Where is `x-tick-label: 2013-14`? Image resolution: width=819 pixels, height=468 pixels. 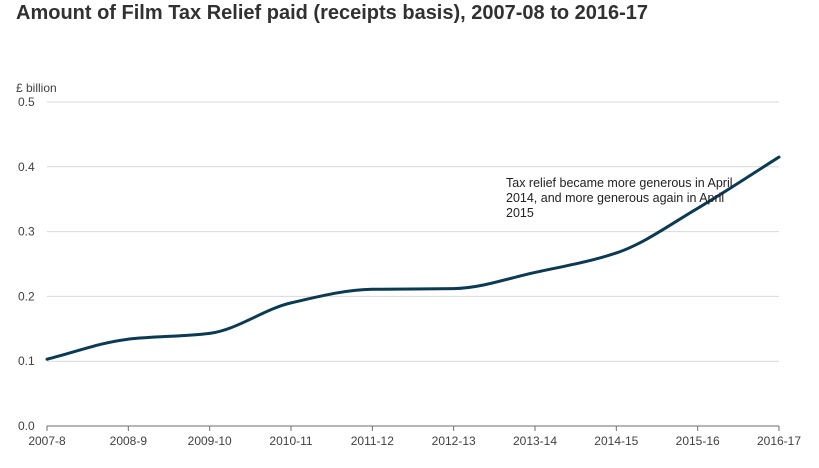 x-tick-label: 2013-14 is located at coordinates (535, 441).